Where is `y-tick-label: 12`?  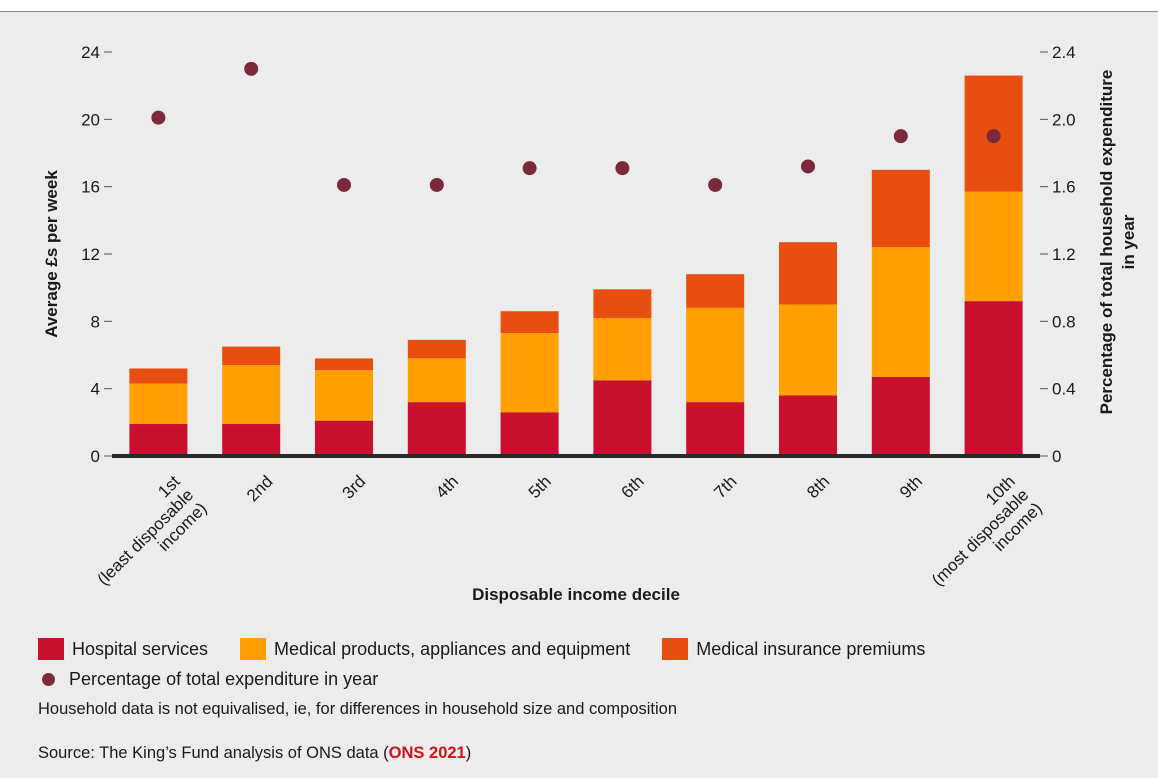
y-tick-label: 12 is located at coordinates (90, 254).